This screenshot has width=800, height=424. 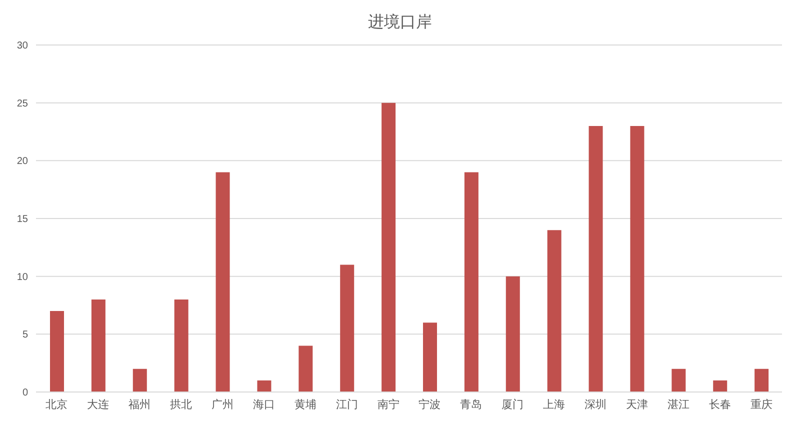 What do you see at coordinates (98, 404) in the screenshot?
I see `x-tick-label: 大连` at bounding box center [98, 404].